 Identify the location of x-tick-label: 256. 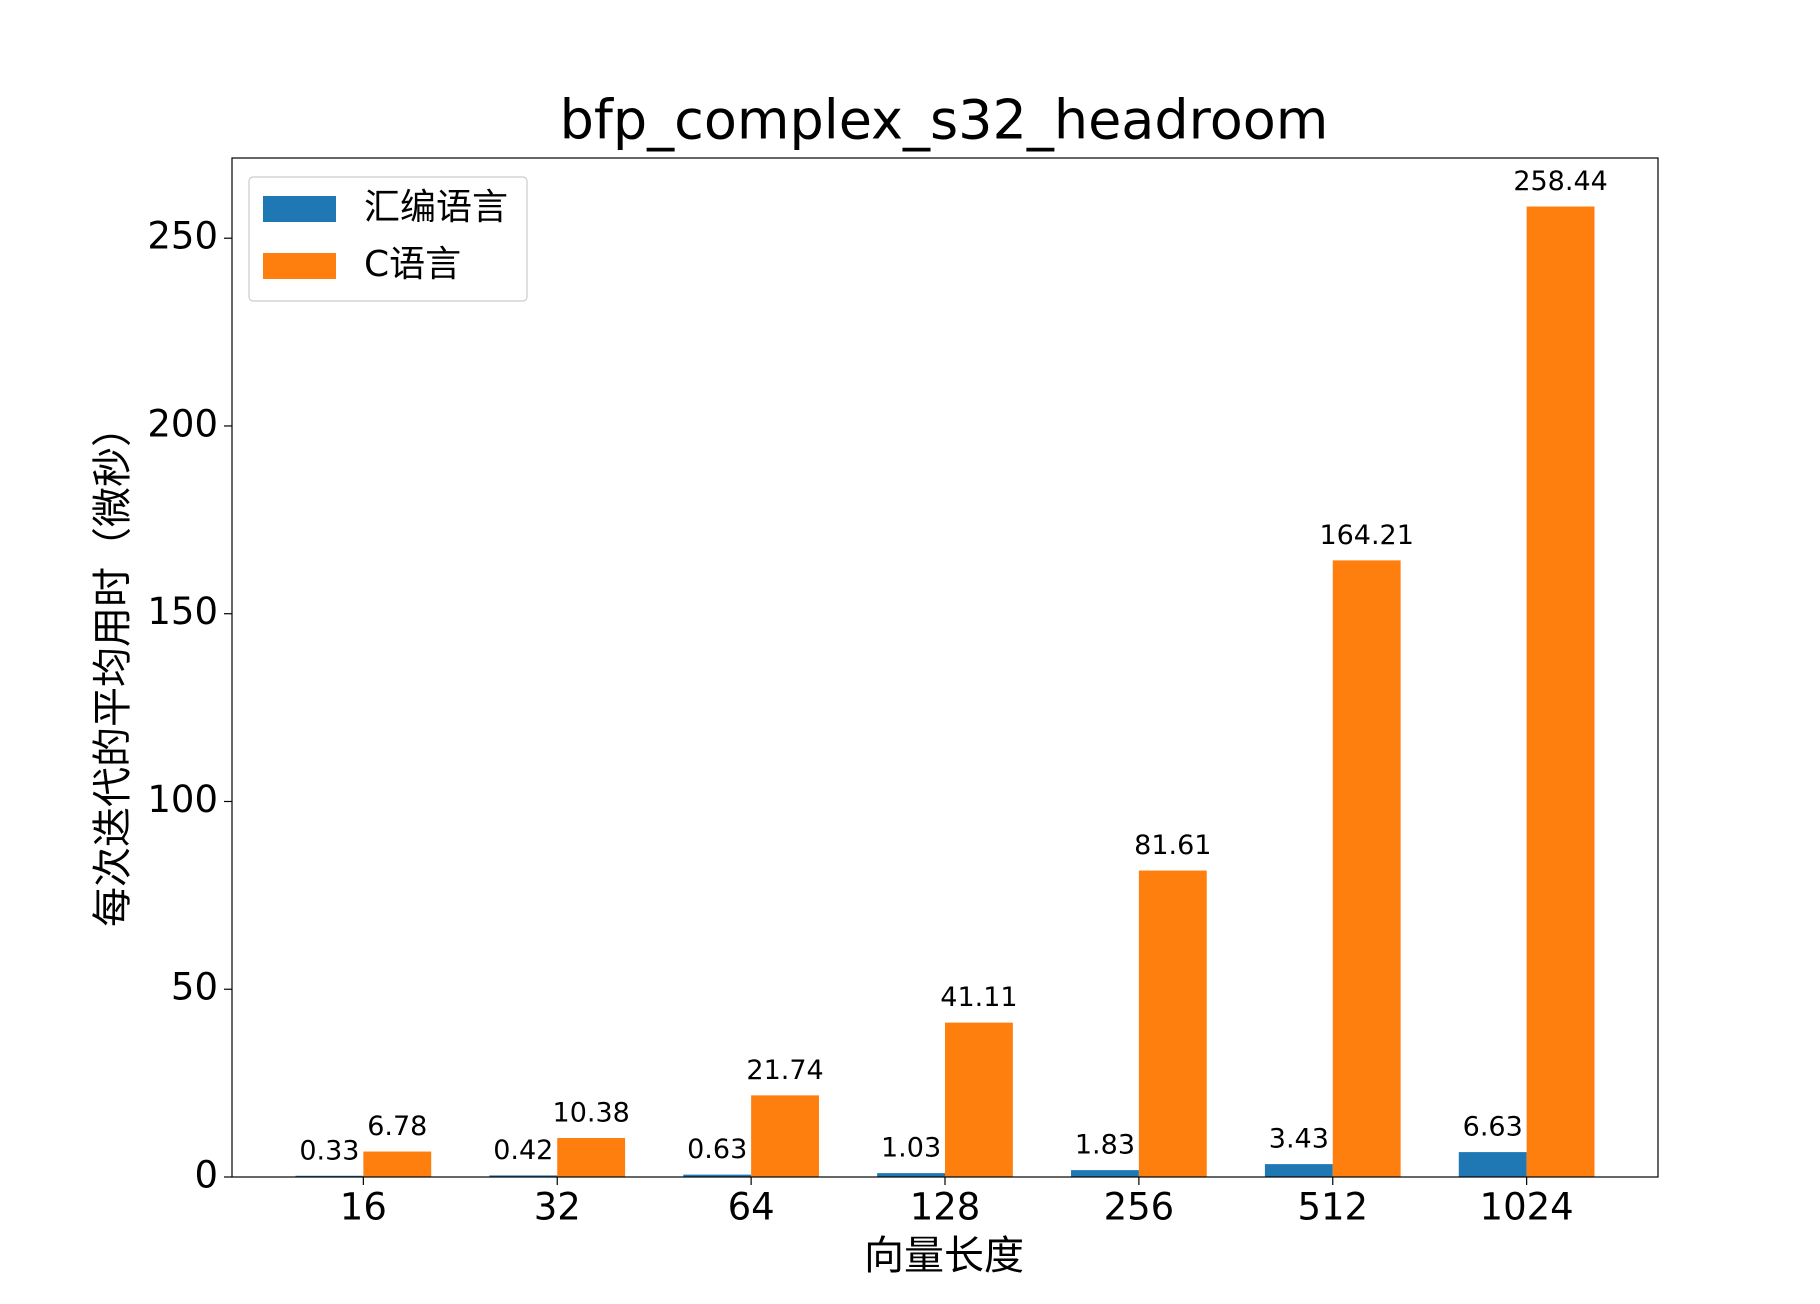
(1139, 1207).